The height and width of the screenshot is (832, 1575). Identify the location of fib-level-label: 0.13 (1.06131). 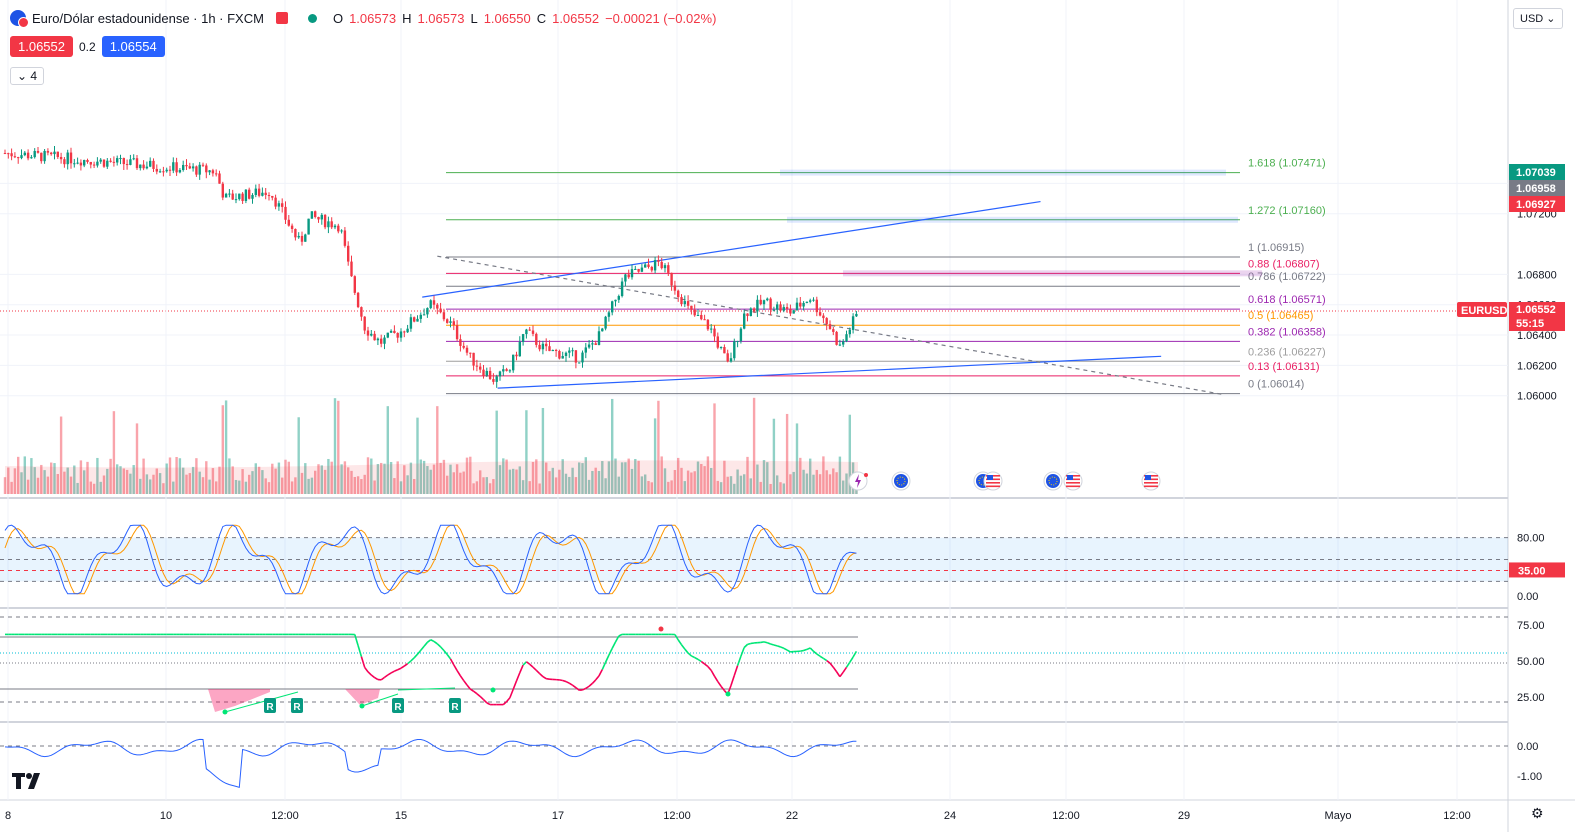
(1284, 367).